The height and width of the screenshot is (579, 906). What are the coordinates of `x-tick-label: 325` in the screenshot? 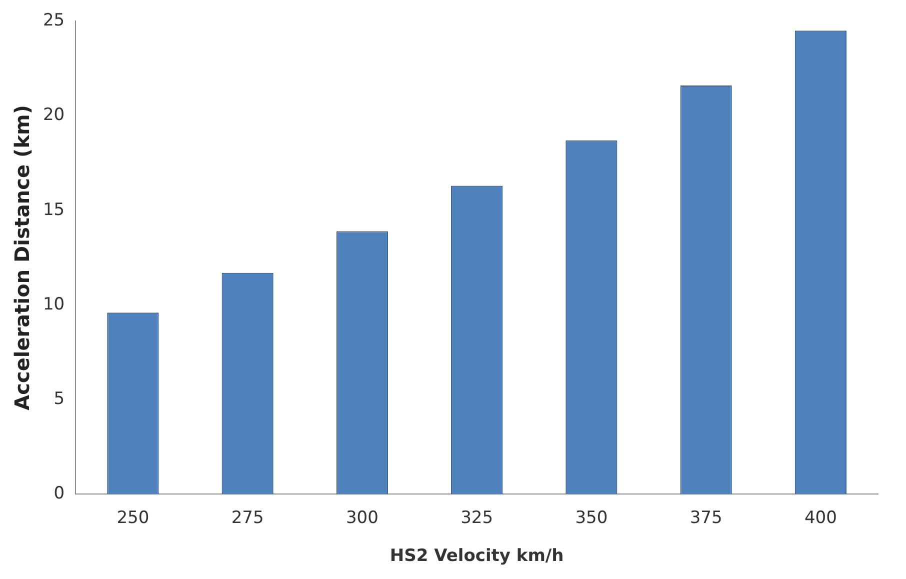 It's located at (477, 518).